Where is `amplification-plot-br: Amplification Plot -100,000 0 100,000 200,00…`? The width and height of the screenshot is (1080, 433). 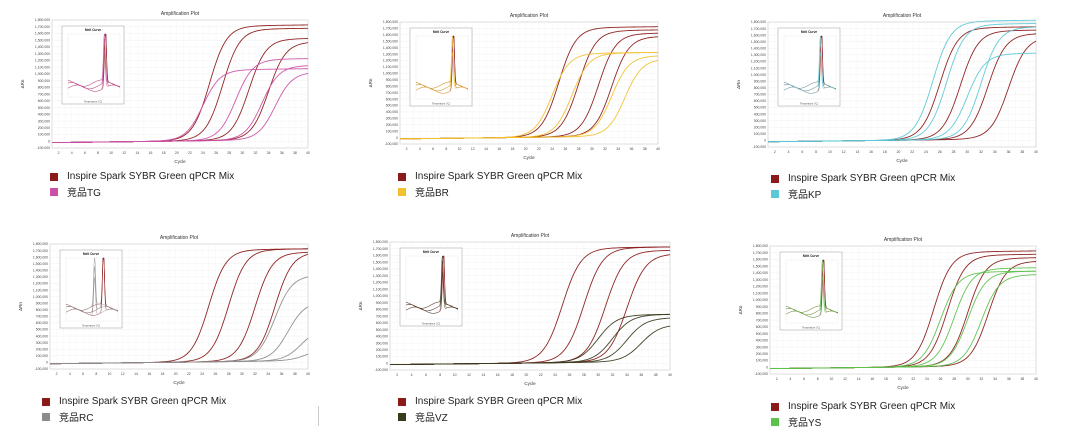 amplification-plot-br: Amplification Plot -100,000 0 100,000 200,00… is located at coordinates (517, 86).